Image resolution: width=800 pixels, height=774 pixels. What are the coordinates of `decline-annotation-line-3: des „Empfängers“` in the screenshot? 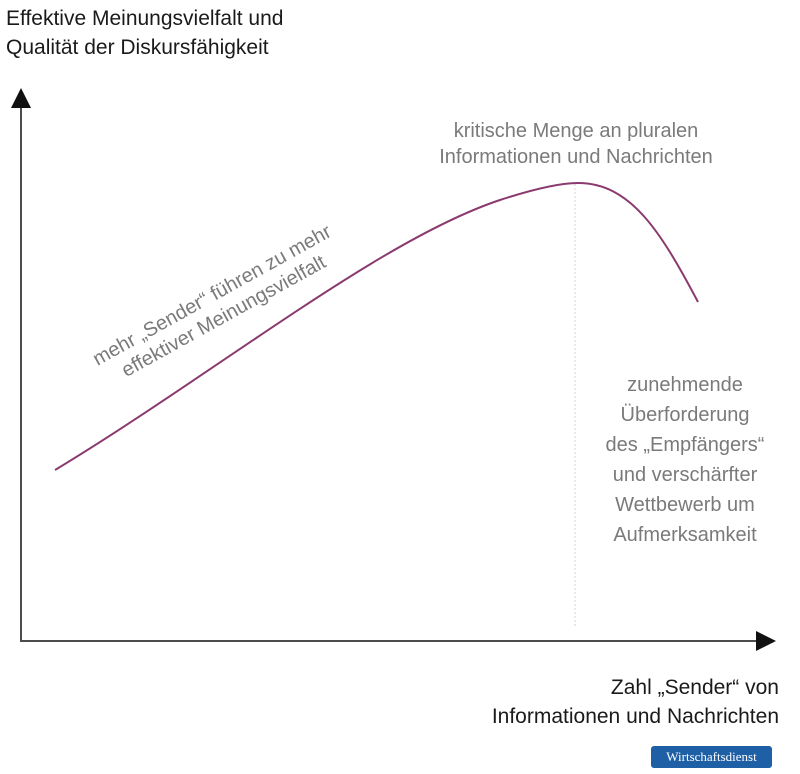 It's located at (685, 445).